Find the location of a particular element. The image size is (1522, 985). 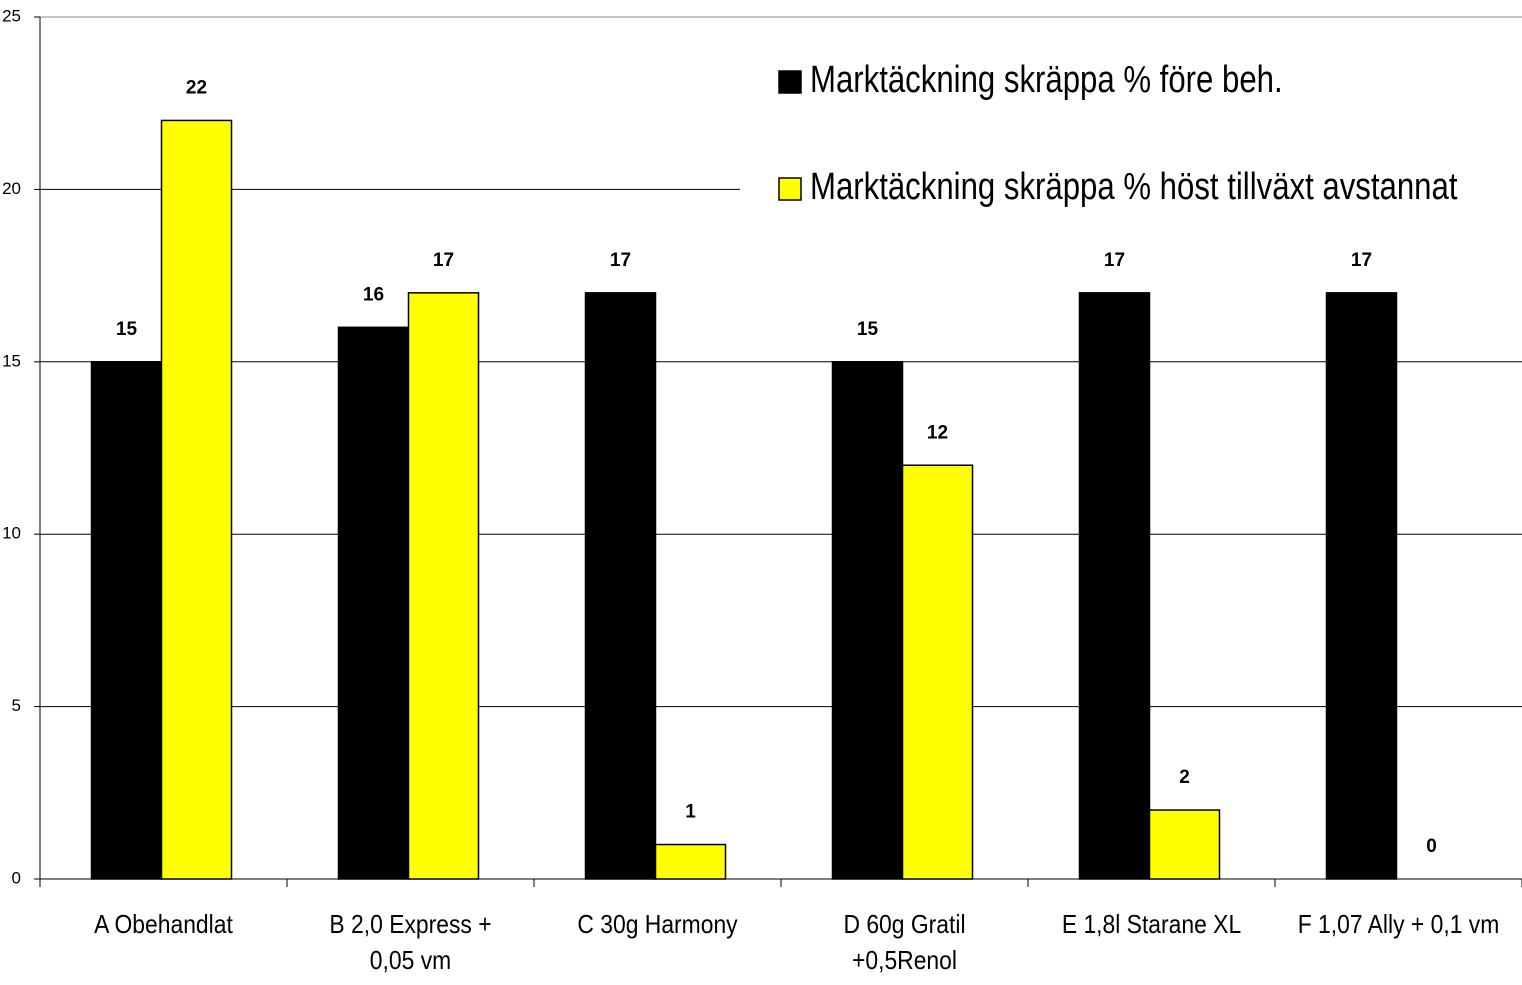

x-tick-label: B 2,0 Express + 0,05 vm is located at coordinates (410, 942).